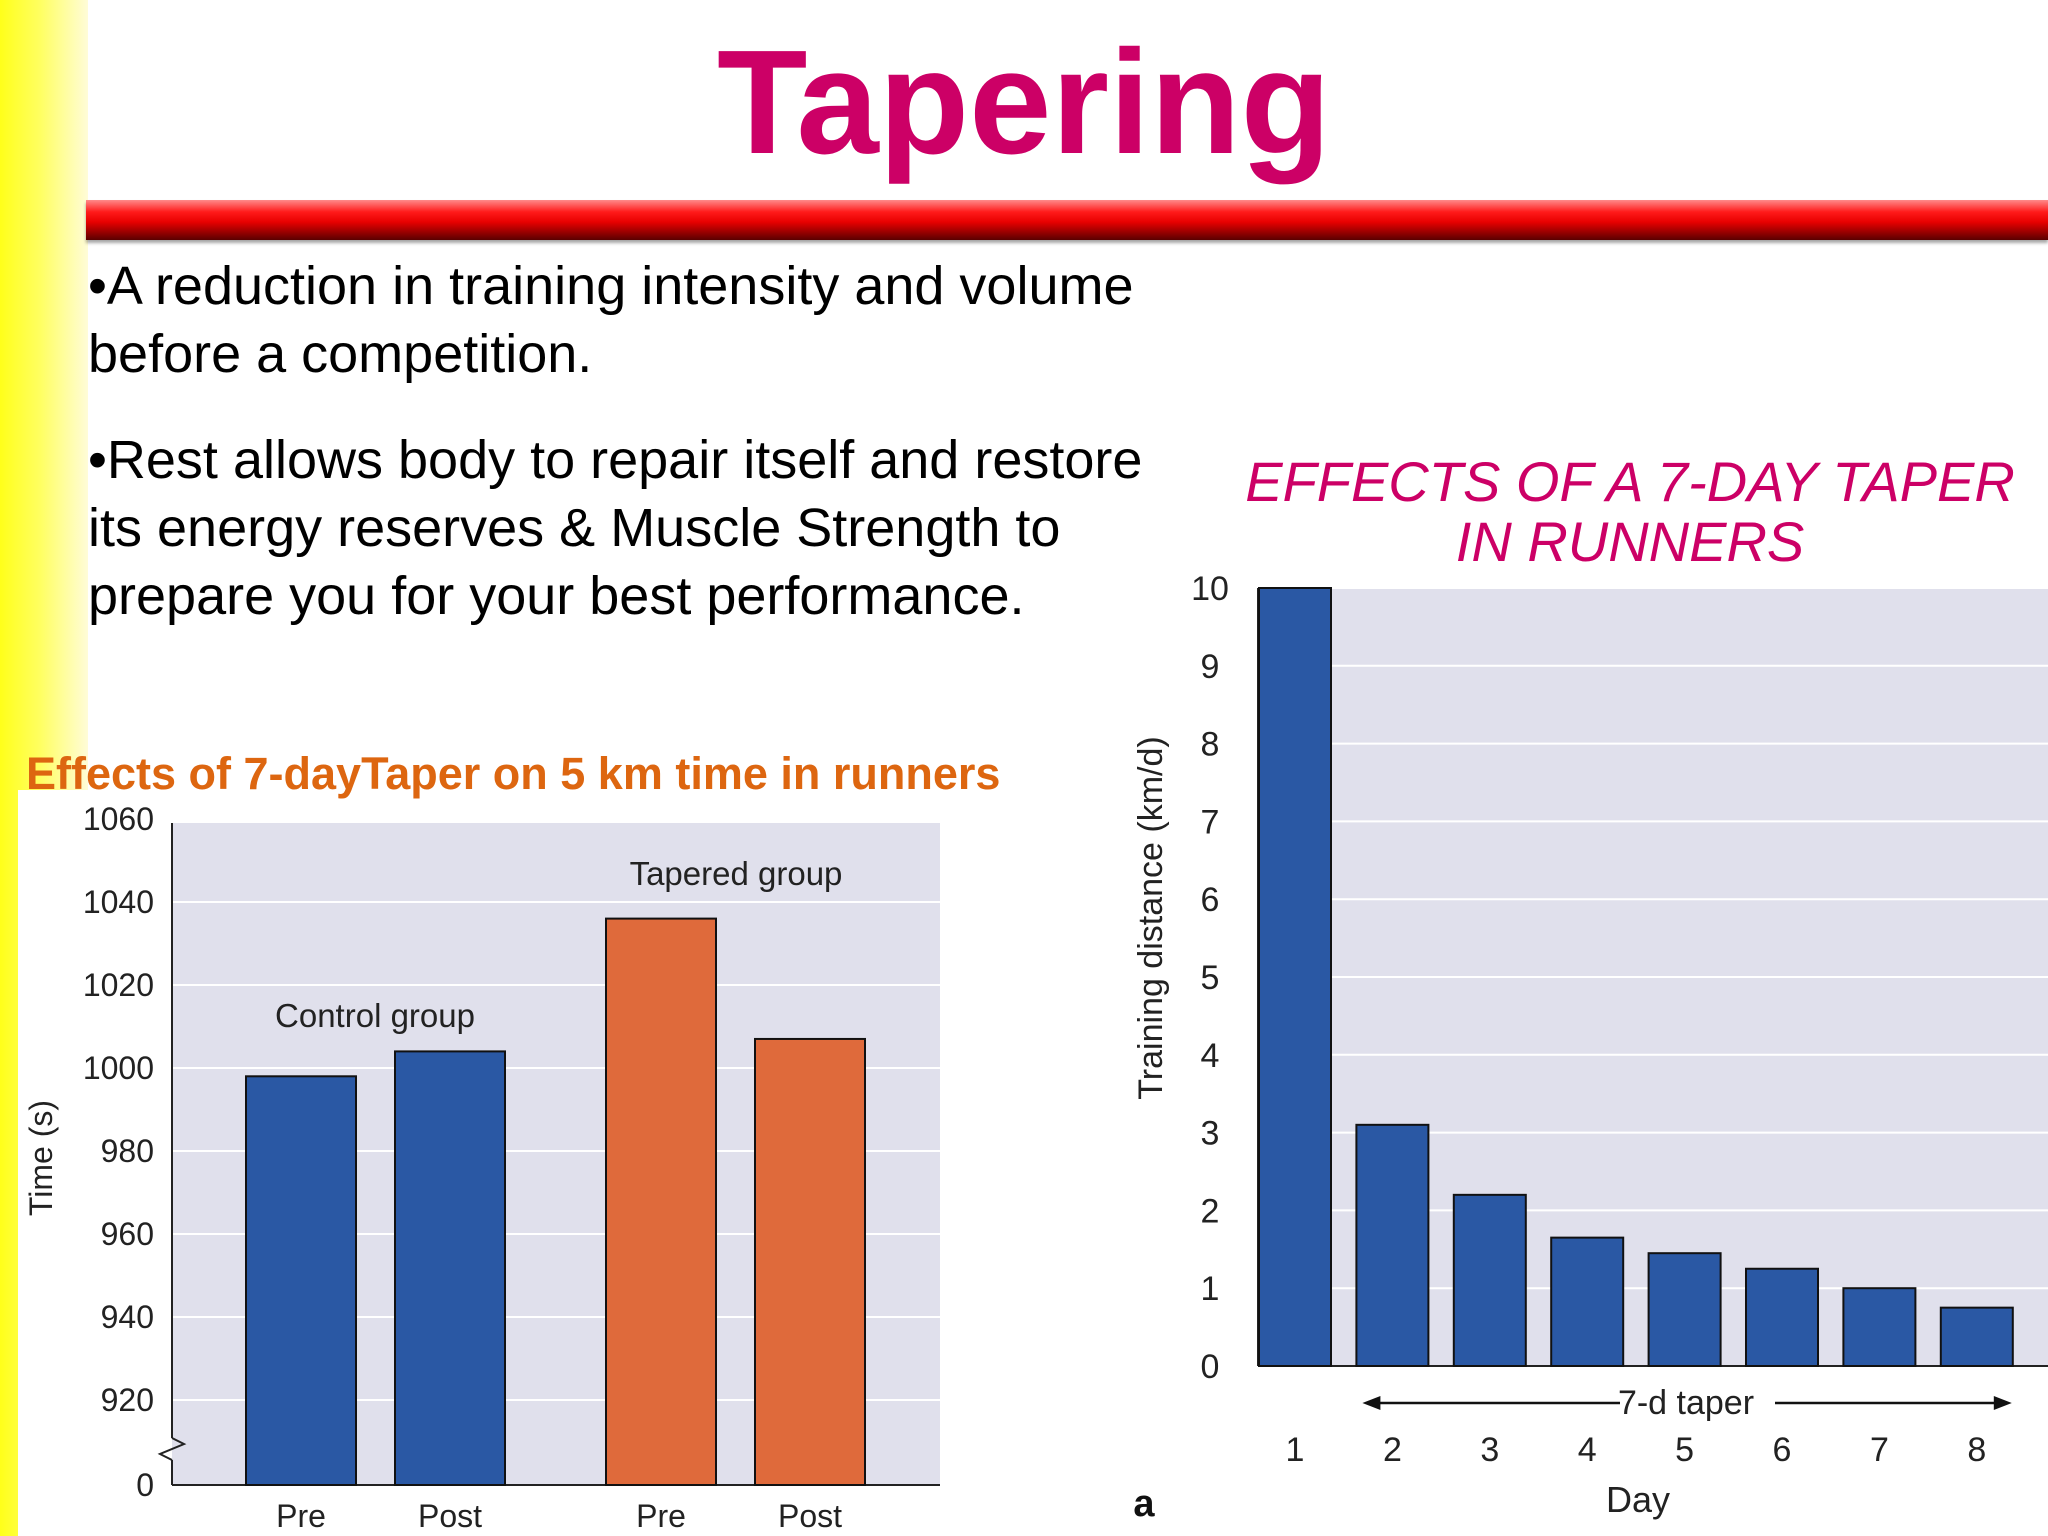 The height and width of the screenshot is (1536, 2048). I want to click on y-tick-label: 920, so click(127, 1400).